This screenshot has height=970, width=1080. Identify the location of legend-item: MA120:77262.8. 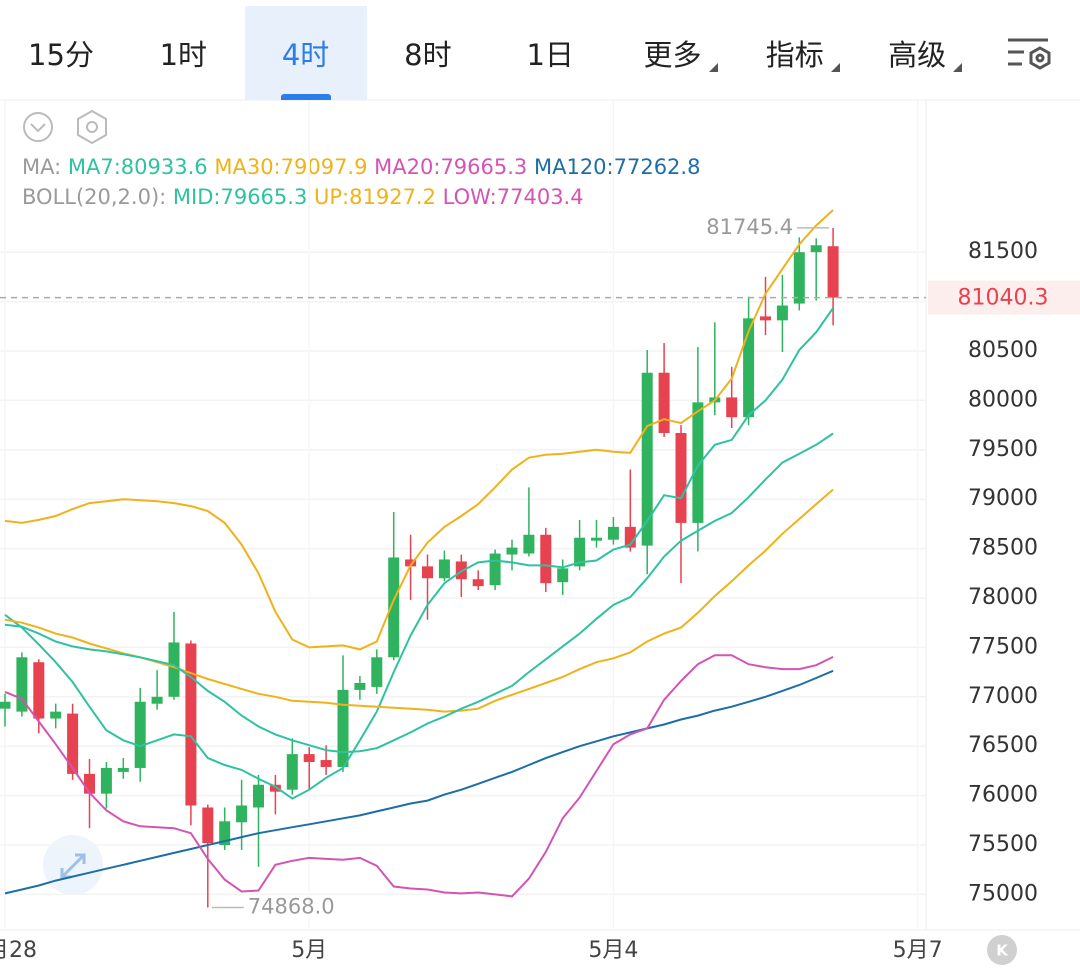
(617, 167).